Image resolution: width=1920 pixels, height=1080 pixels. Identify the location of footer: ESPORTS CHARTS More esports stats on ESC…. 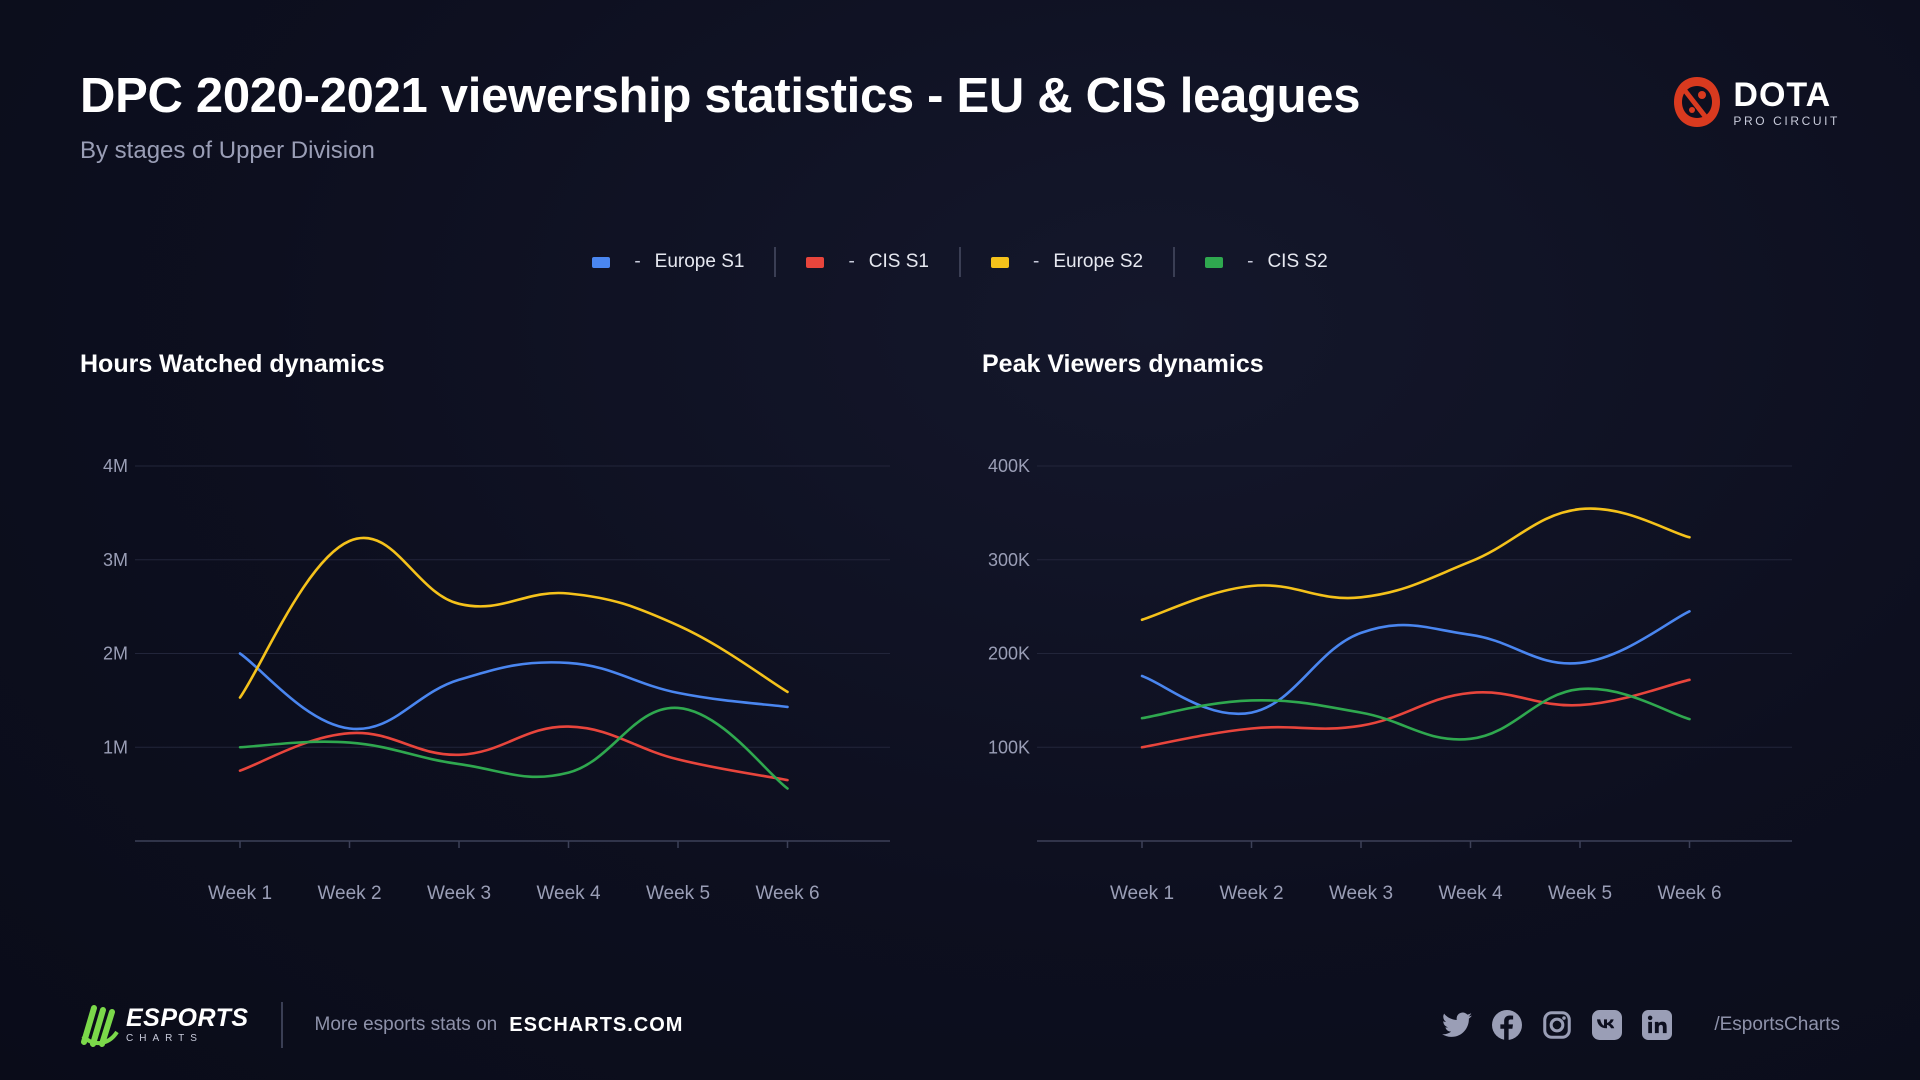
(960, 1025).